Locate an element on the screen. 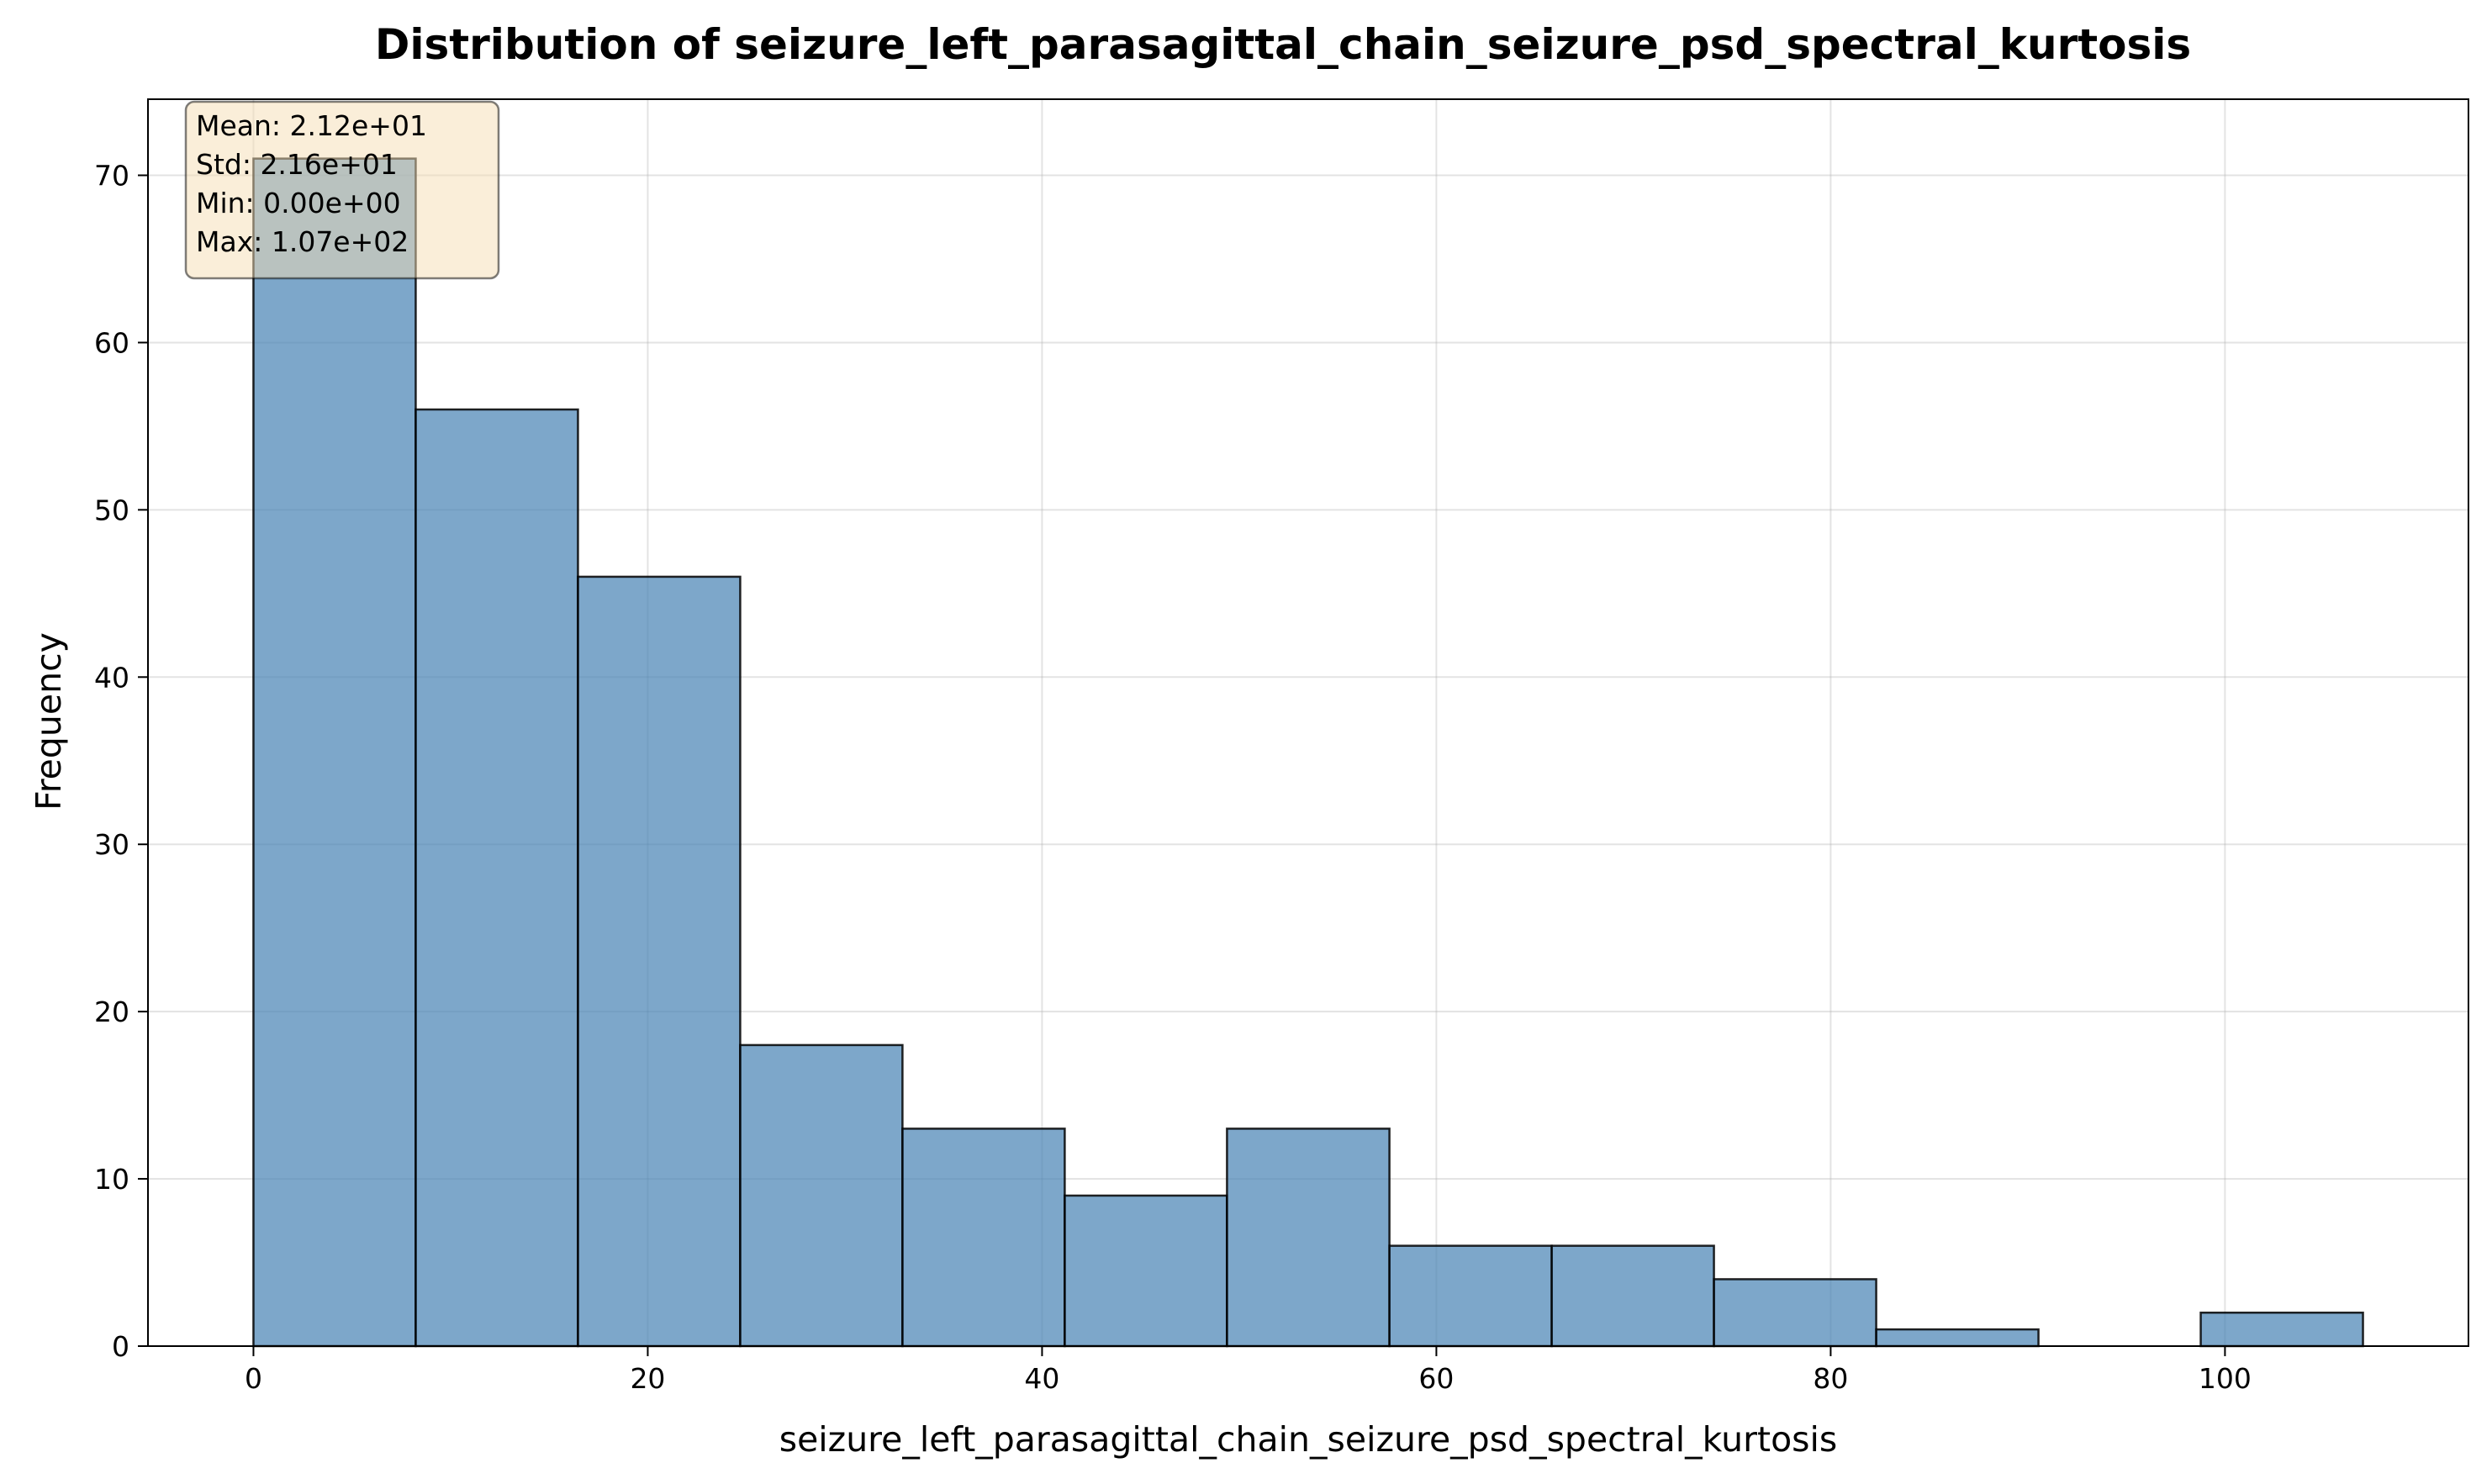  y-tick-label: 40 is located at coordinates (111, 677).